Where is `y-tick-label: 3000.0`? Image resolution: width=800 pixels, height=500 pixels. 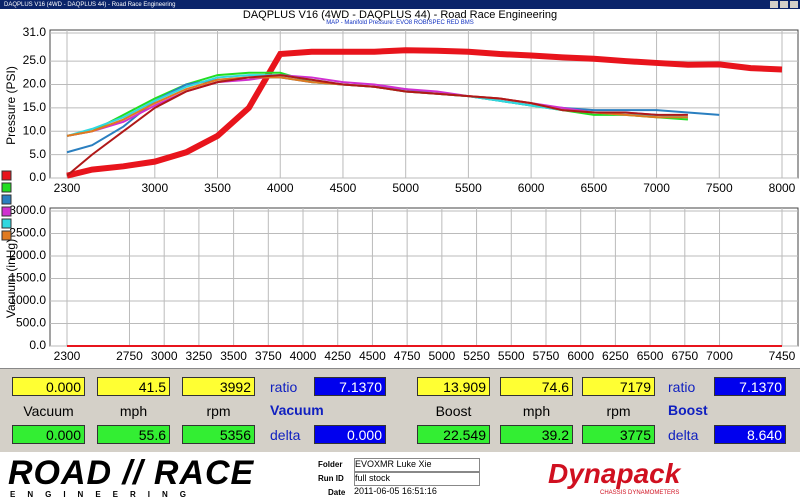
y-tick-label: 3000.0 is located at coordinates (27, 210).